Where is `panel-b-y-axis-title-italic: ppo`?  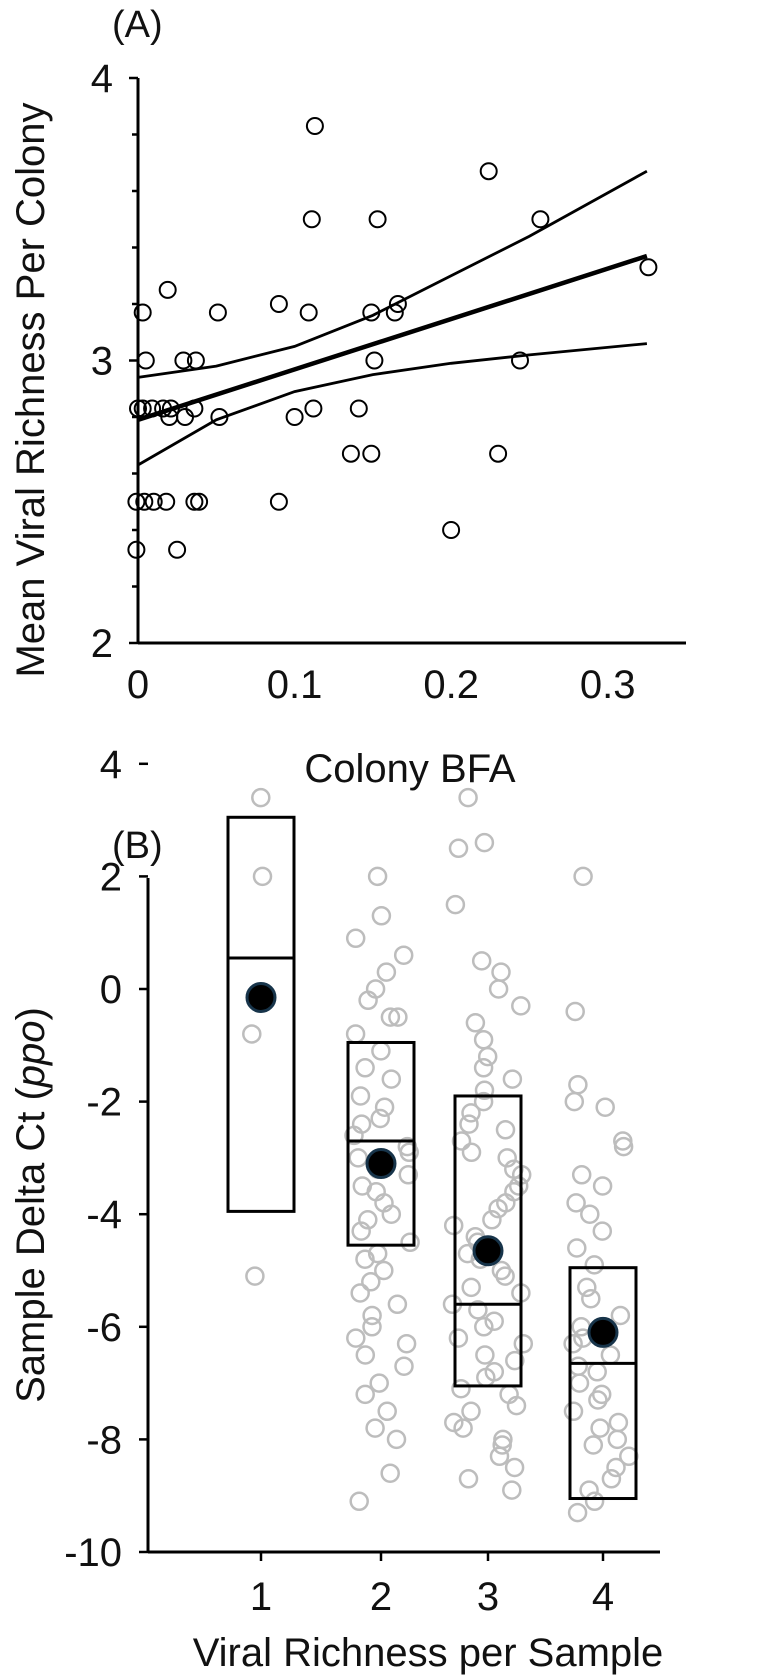
panel-b-y-axis-title-italic: ppo is located at coordinates (31, 1054).